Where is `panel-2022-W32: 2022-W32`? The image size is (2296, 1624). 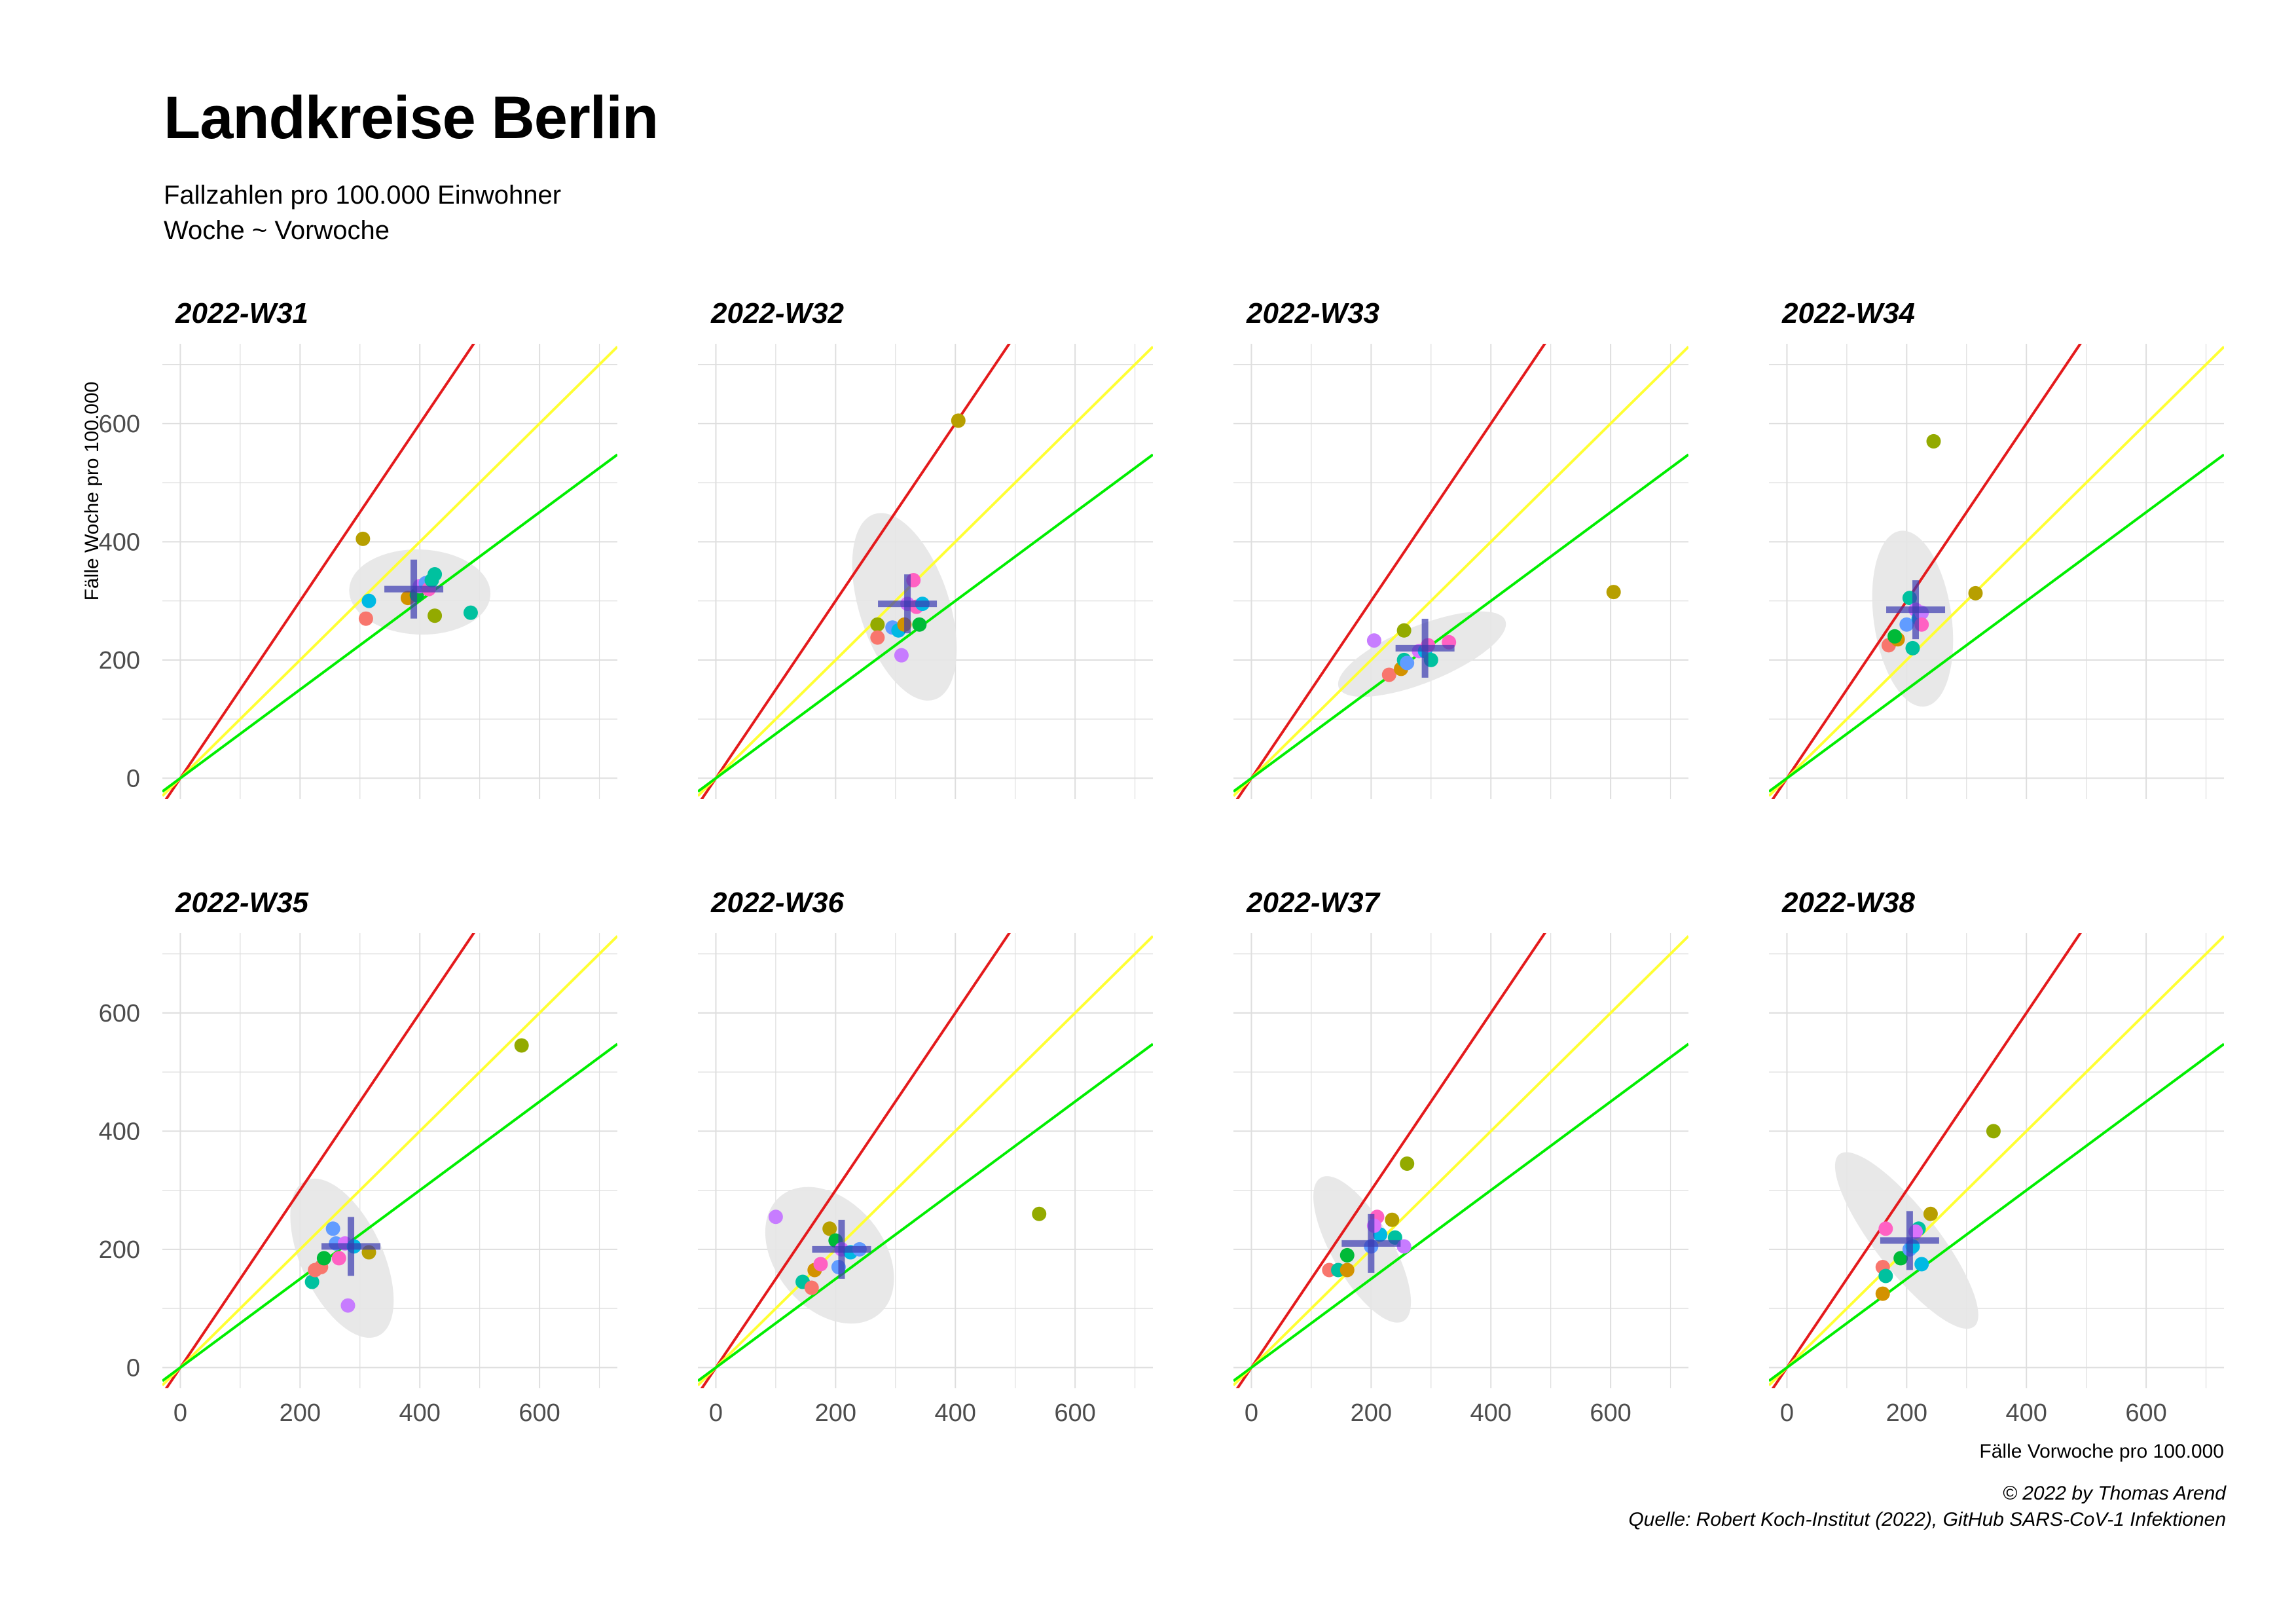 panel-2022-W32: 2022-W32 is located at coordinates (925, 548).